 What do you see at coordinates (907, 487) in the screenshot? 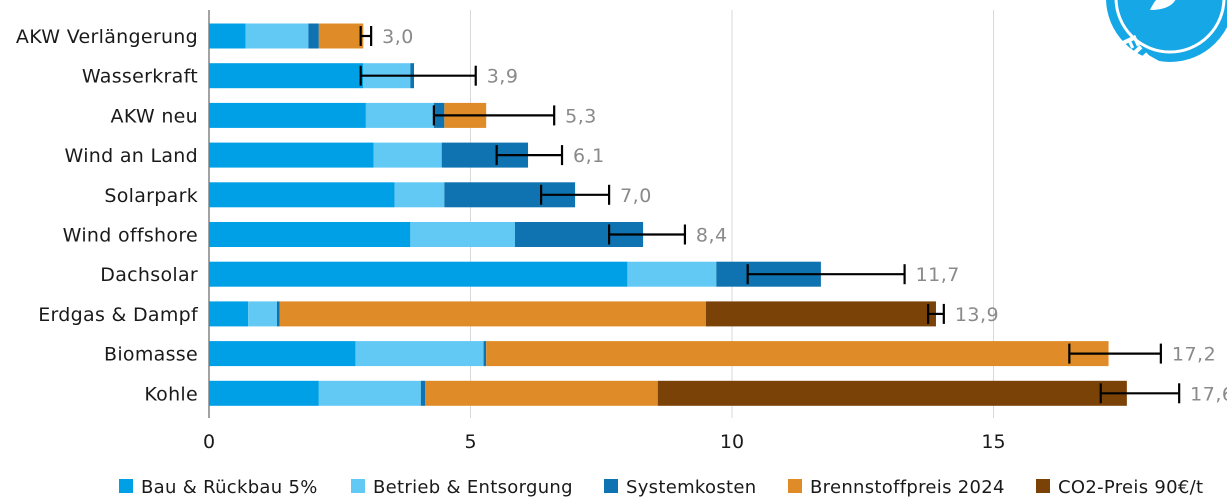
I see `legend-label: Brennstoffpreis 2024` at bounding box center [907, 487].